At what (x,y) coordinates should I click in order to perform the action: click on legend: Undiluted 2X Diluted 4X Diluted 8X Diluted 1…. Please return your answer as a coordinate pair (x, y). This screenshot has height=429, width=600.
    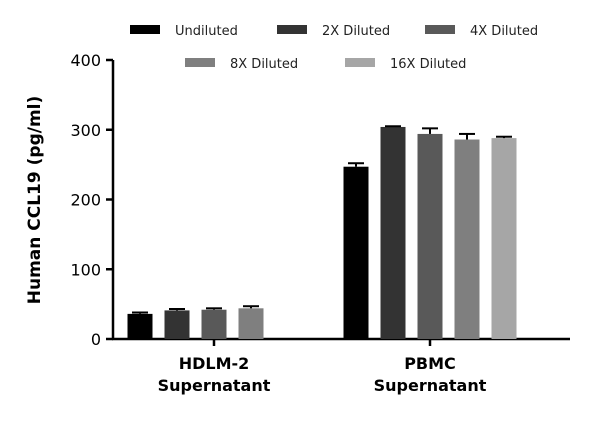
    Looking at the image, I should click on (334, 48).